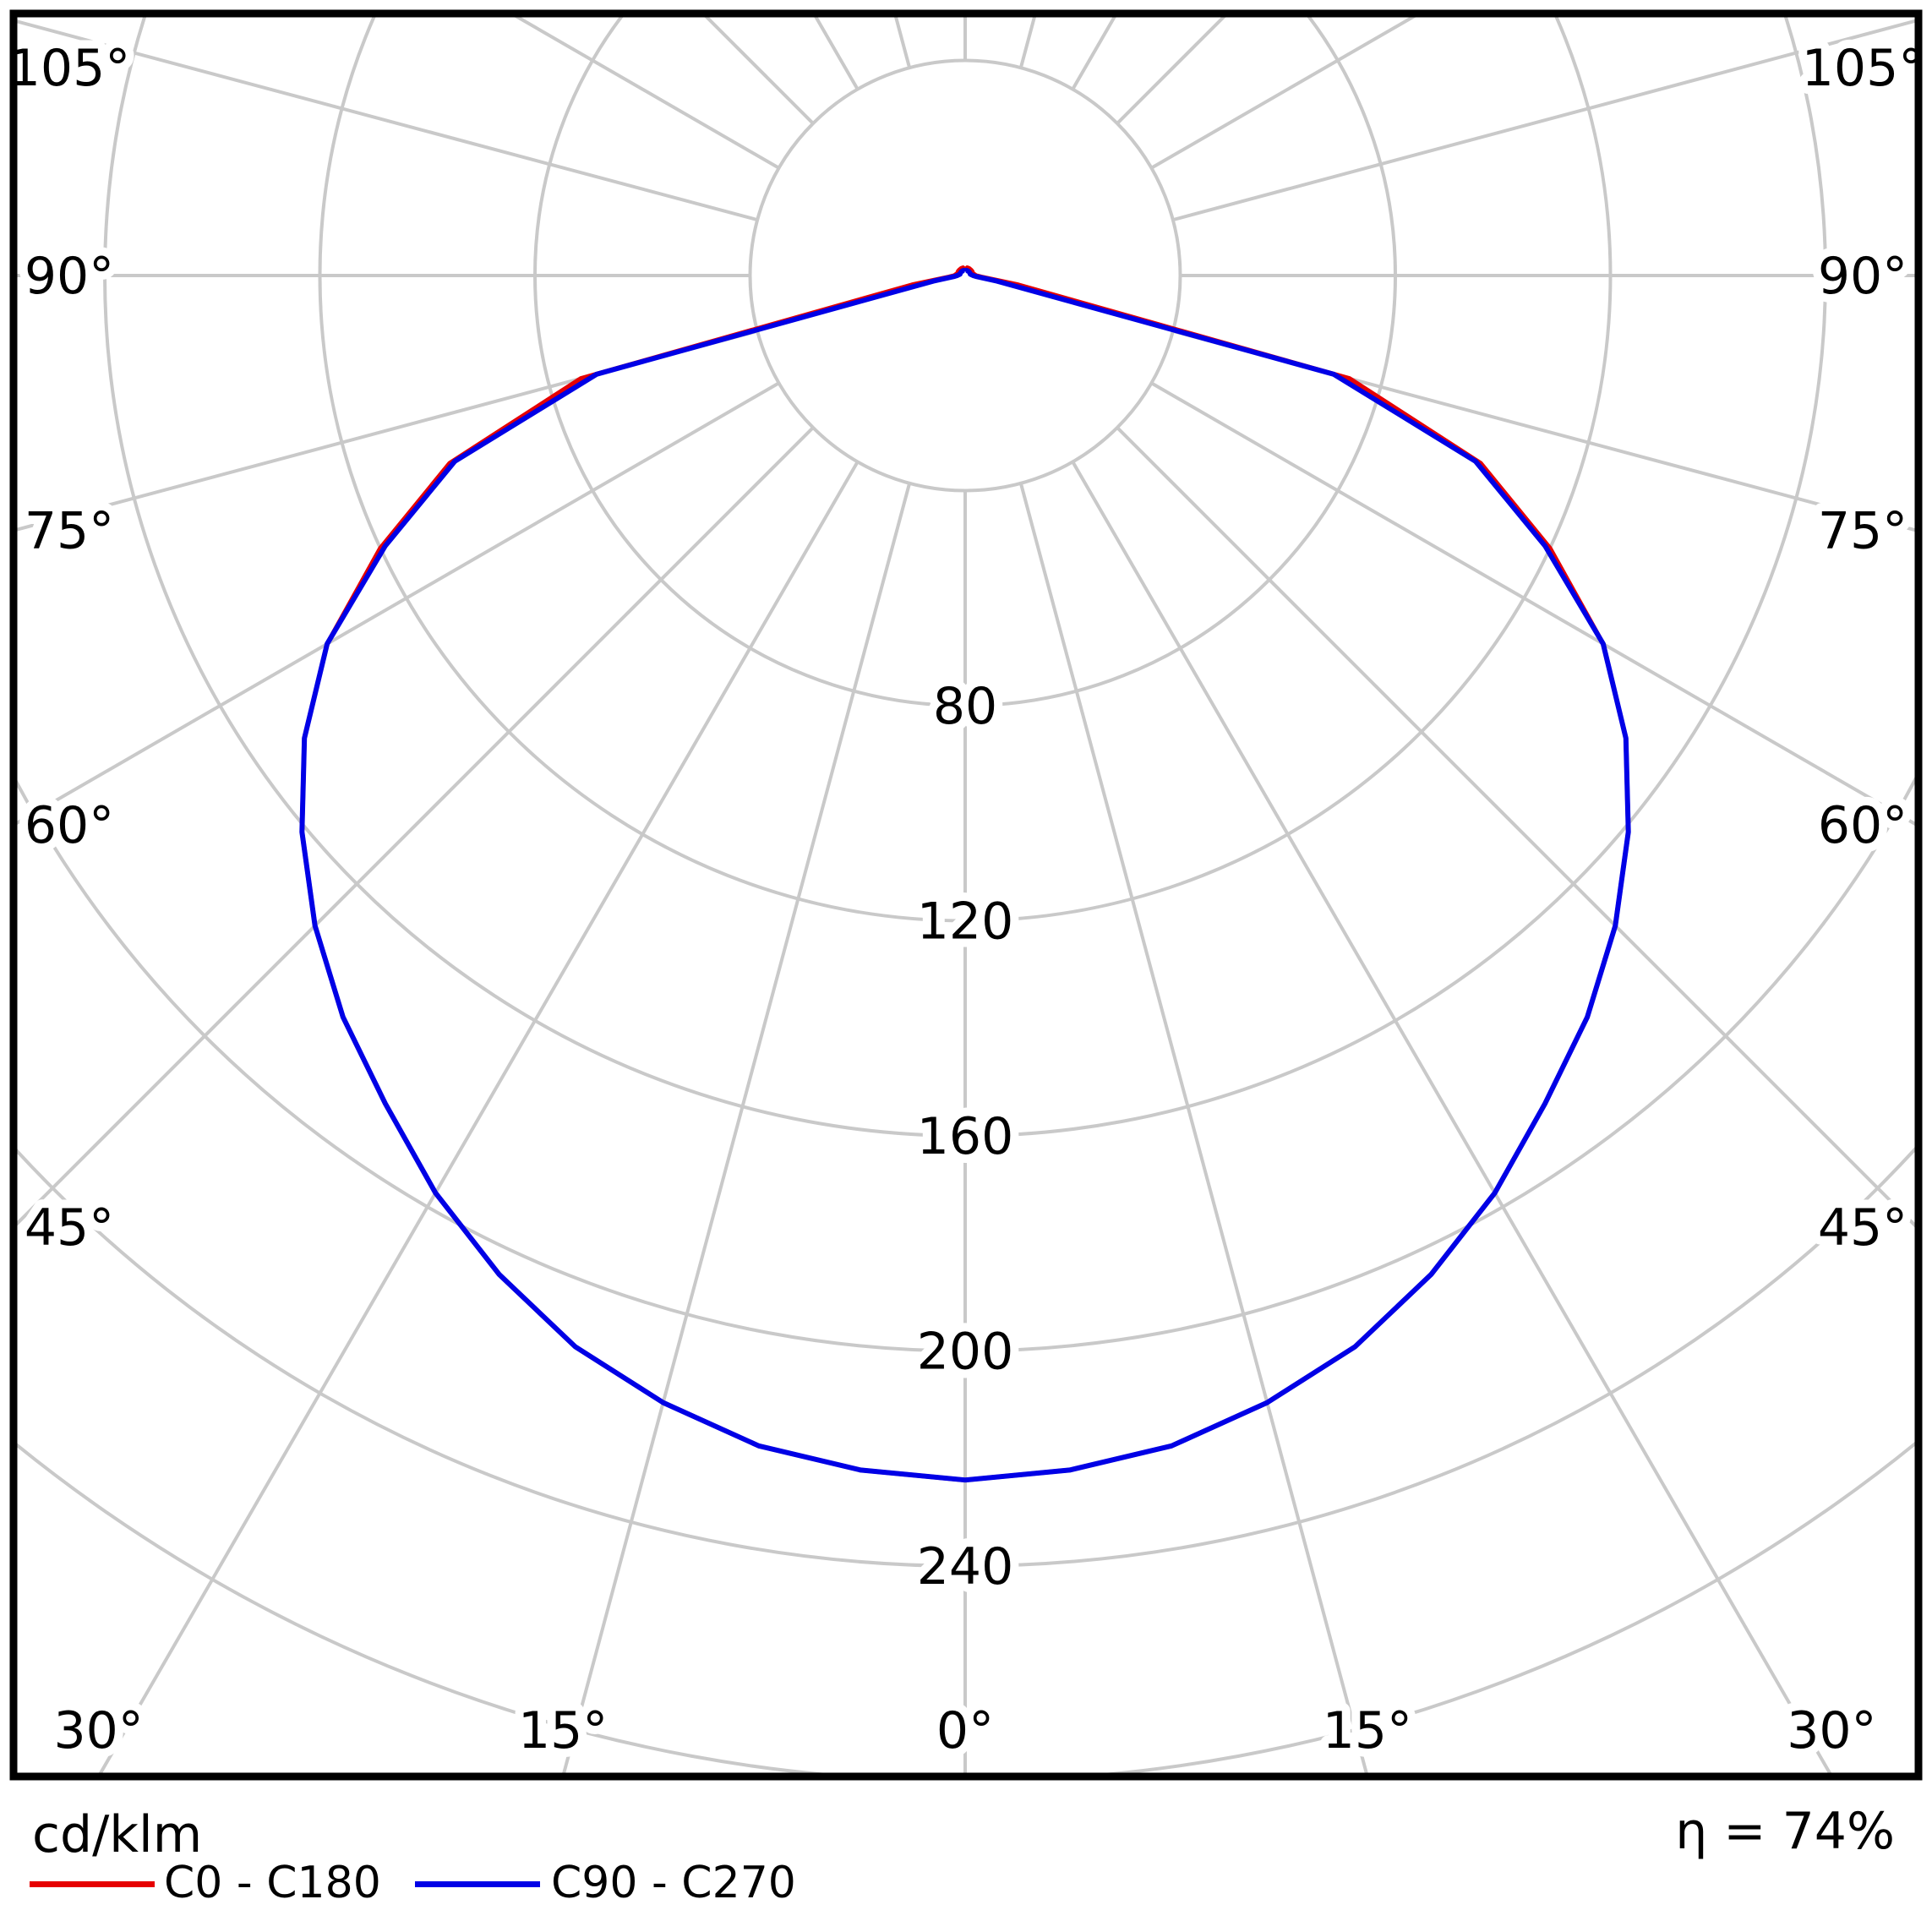 The height and width of the screenshot is (1932, 1932). I want to click on svg-text: 240, so click(965, 1566).